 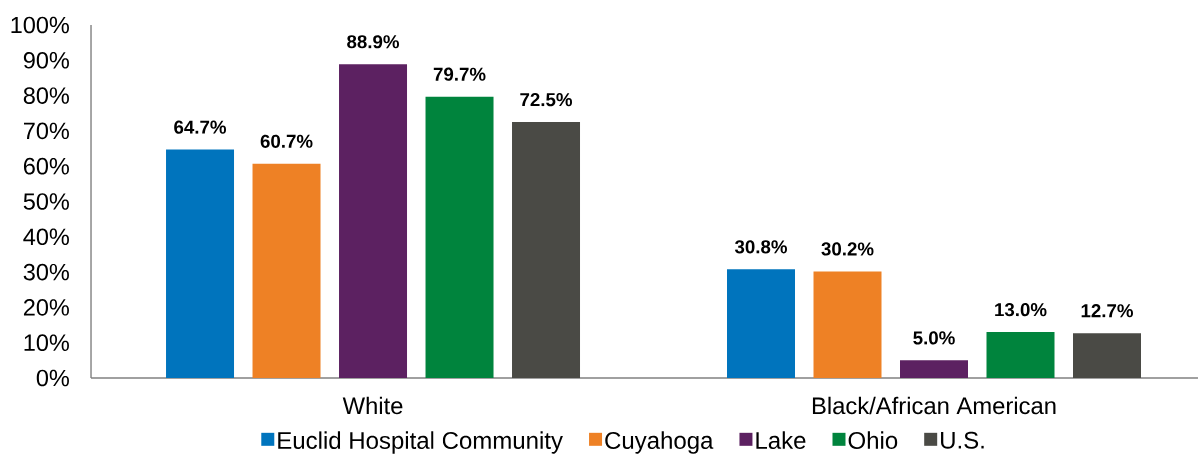 I want to click on y-tick-label: 50%, so click(x=46, y=201).